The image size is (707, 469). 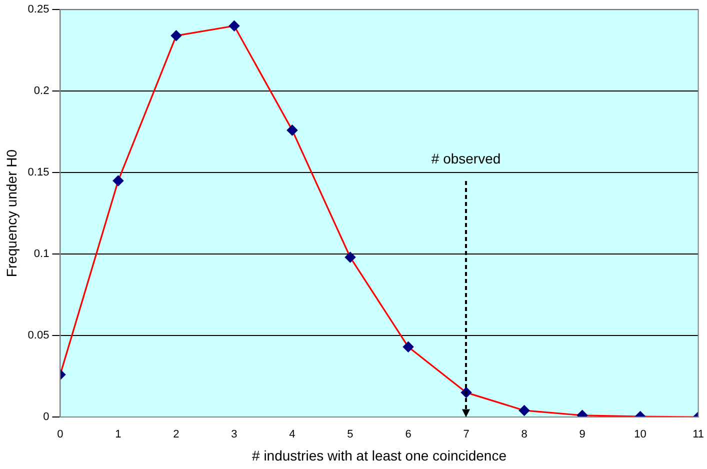 What do you see at coordinates (466, 158) in the screenshot?
I see `annotation: # observed` at bounding box center [466, 158].